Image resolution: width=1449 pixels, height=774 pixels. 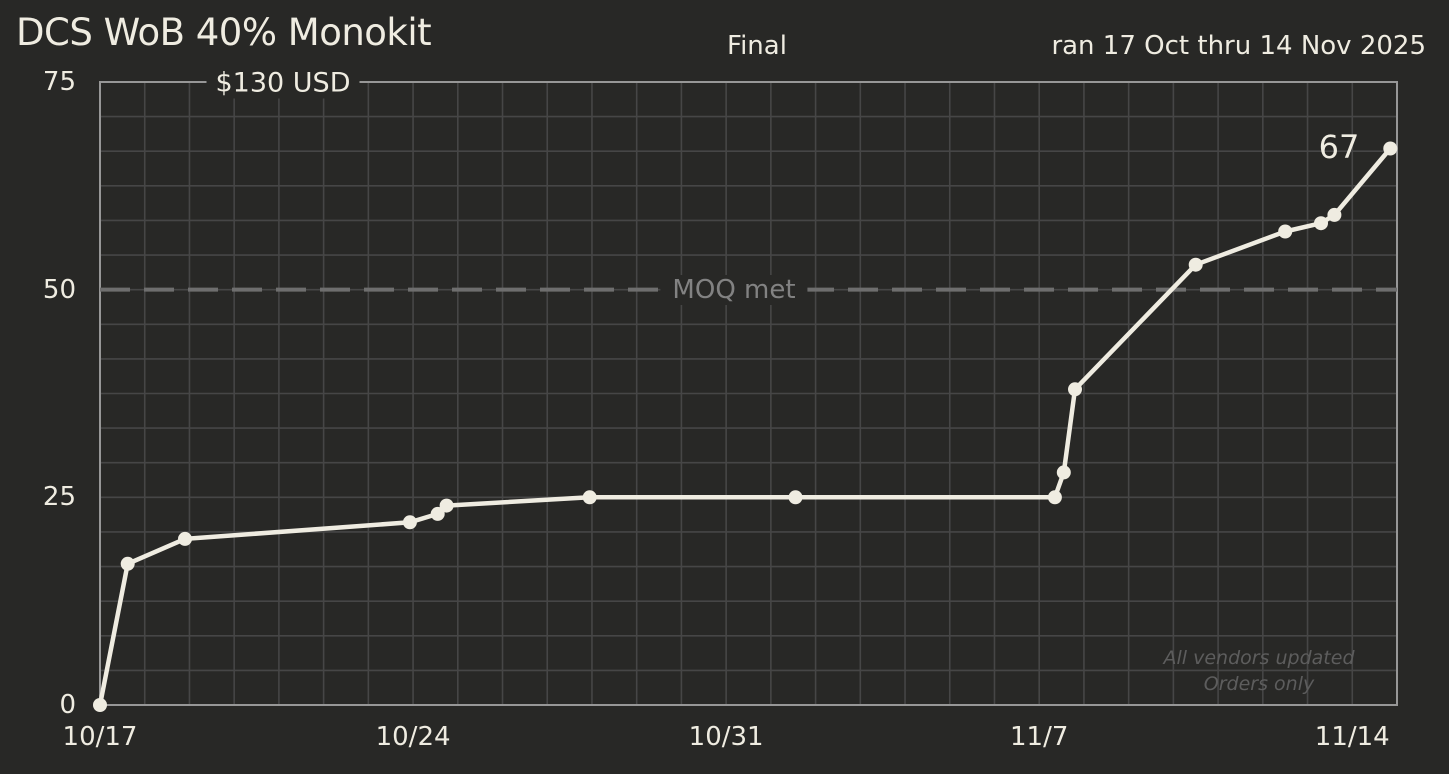 I want to click on moq-met-label: MOQ met, so click(x=734, y=290).